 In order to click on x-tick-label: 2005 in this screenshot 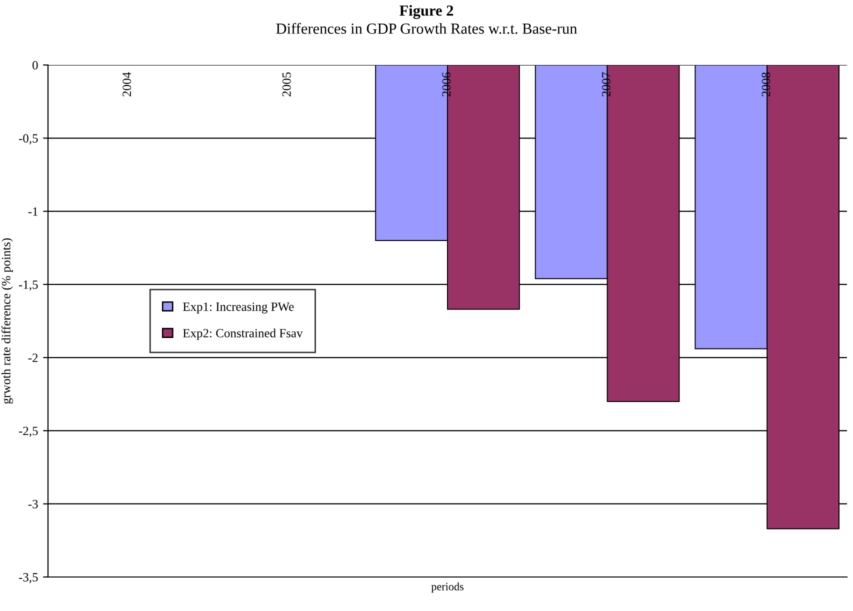, I will do `click(286, 84)`.